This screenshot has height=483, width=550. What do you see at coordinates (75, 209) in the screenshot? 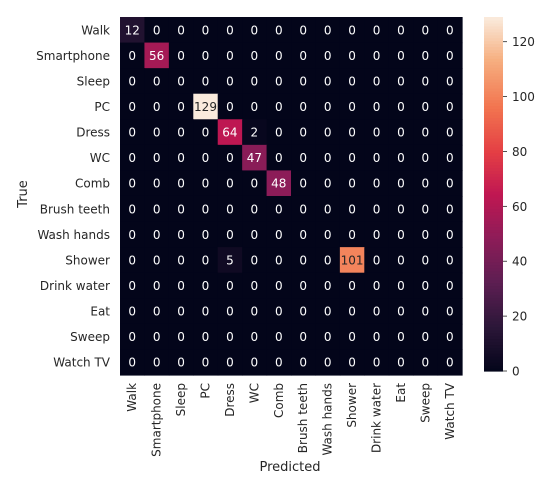
I see `y-tick-label: Brush teeth` at bounding box center [75, 209].